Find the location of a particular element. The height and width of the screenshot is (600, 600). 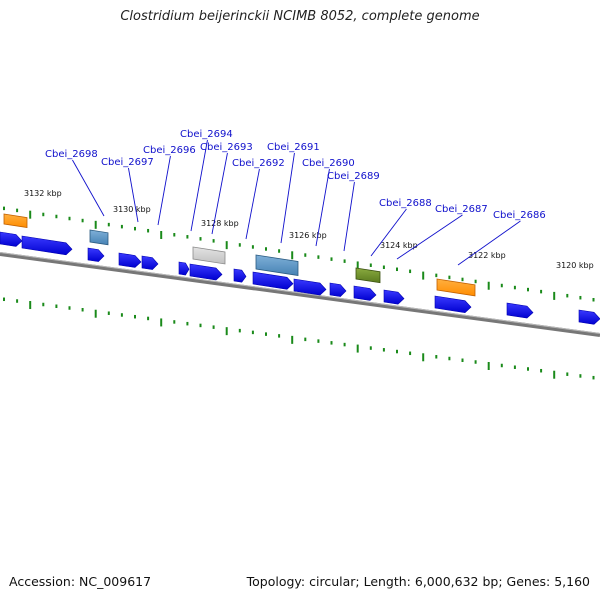

scale-label: 3130 kbp is located at coordinates (132, 209).